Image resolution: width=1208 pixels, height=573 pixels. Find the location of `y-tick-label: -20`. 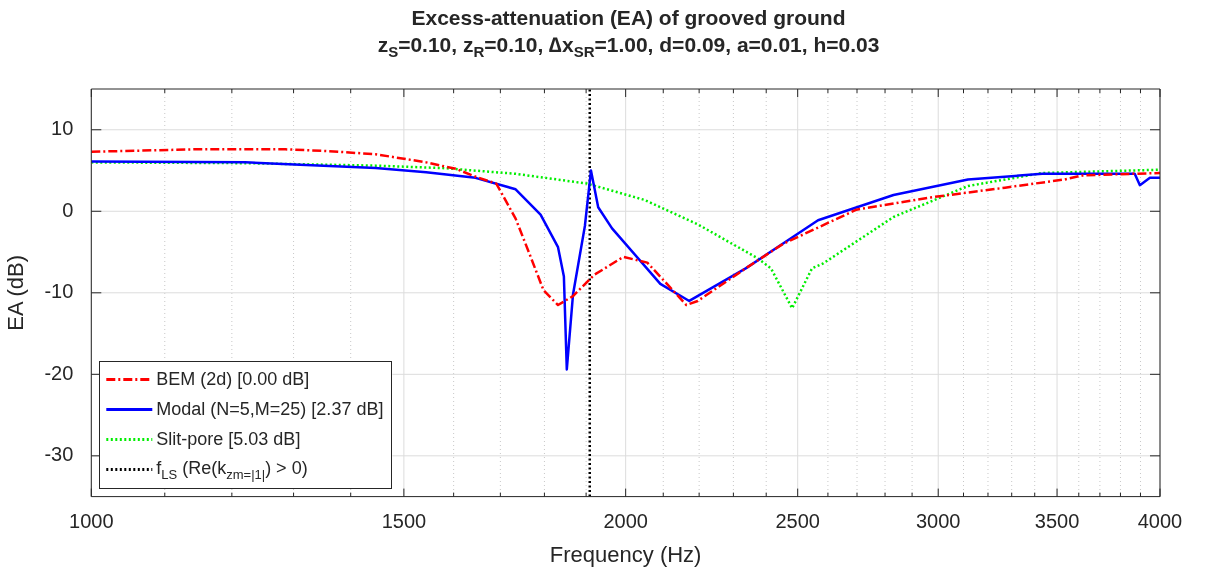

y-tick-label: -20 is located at coordinates (59, 372).